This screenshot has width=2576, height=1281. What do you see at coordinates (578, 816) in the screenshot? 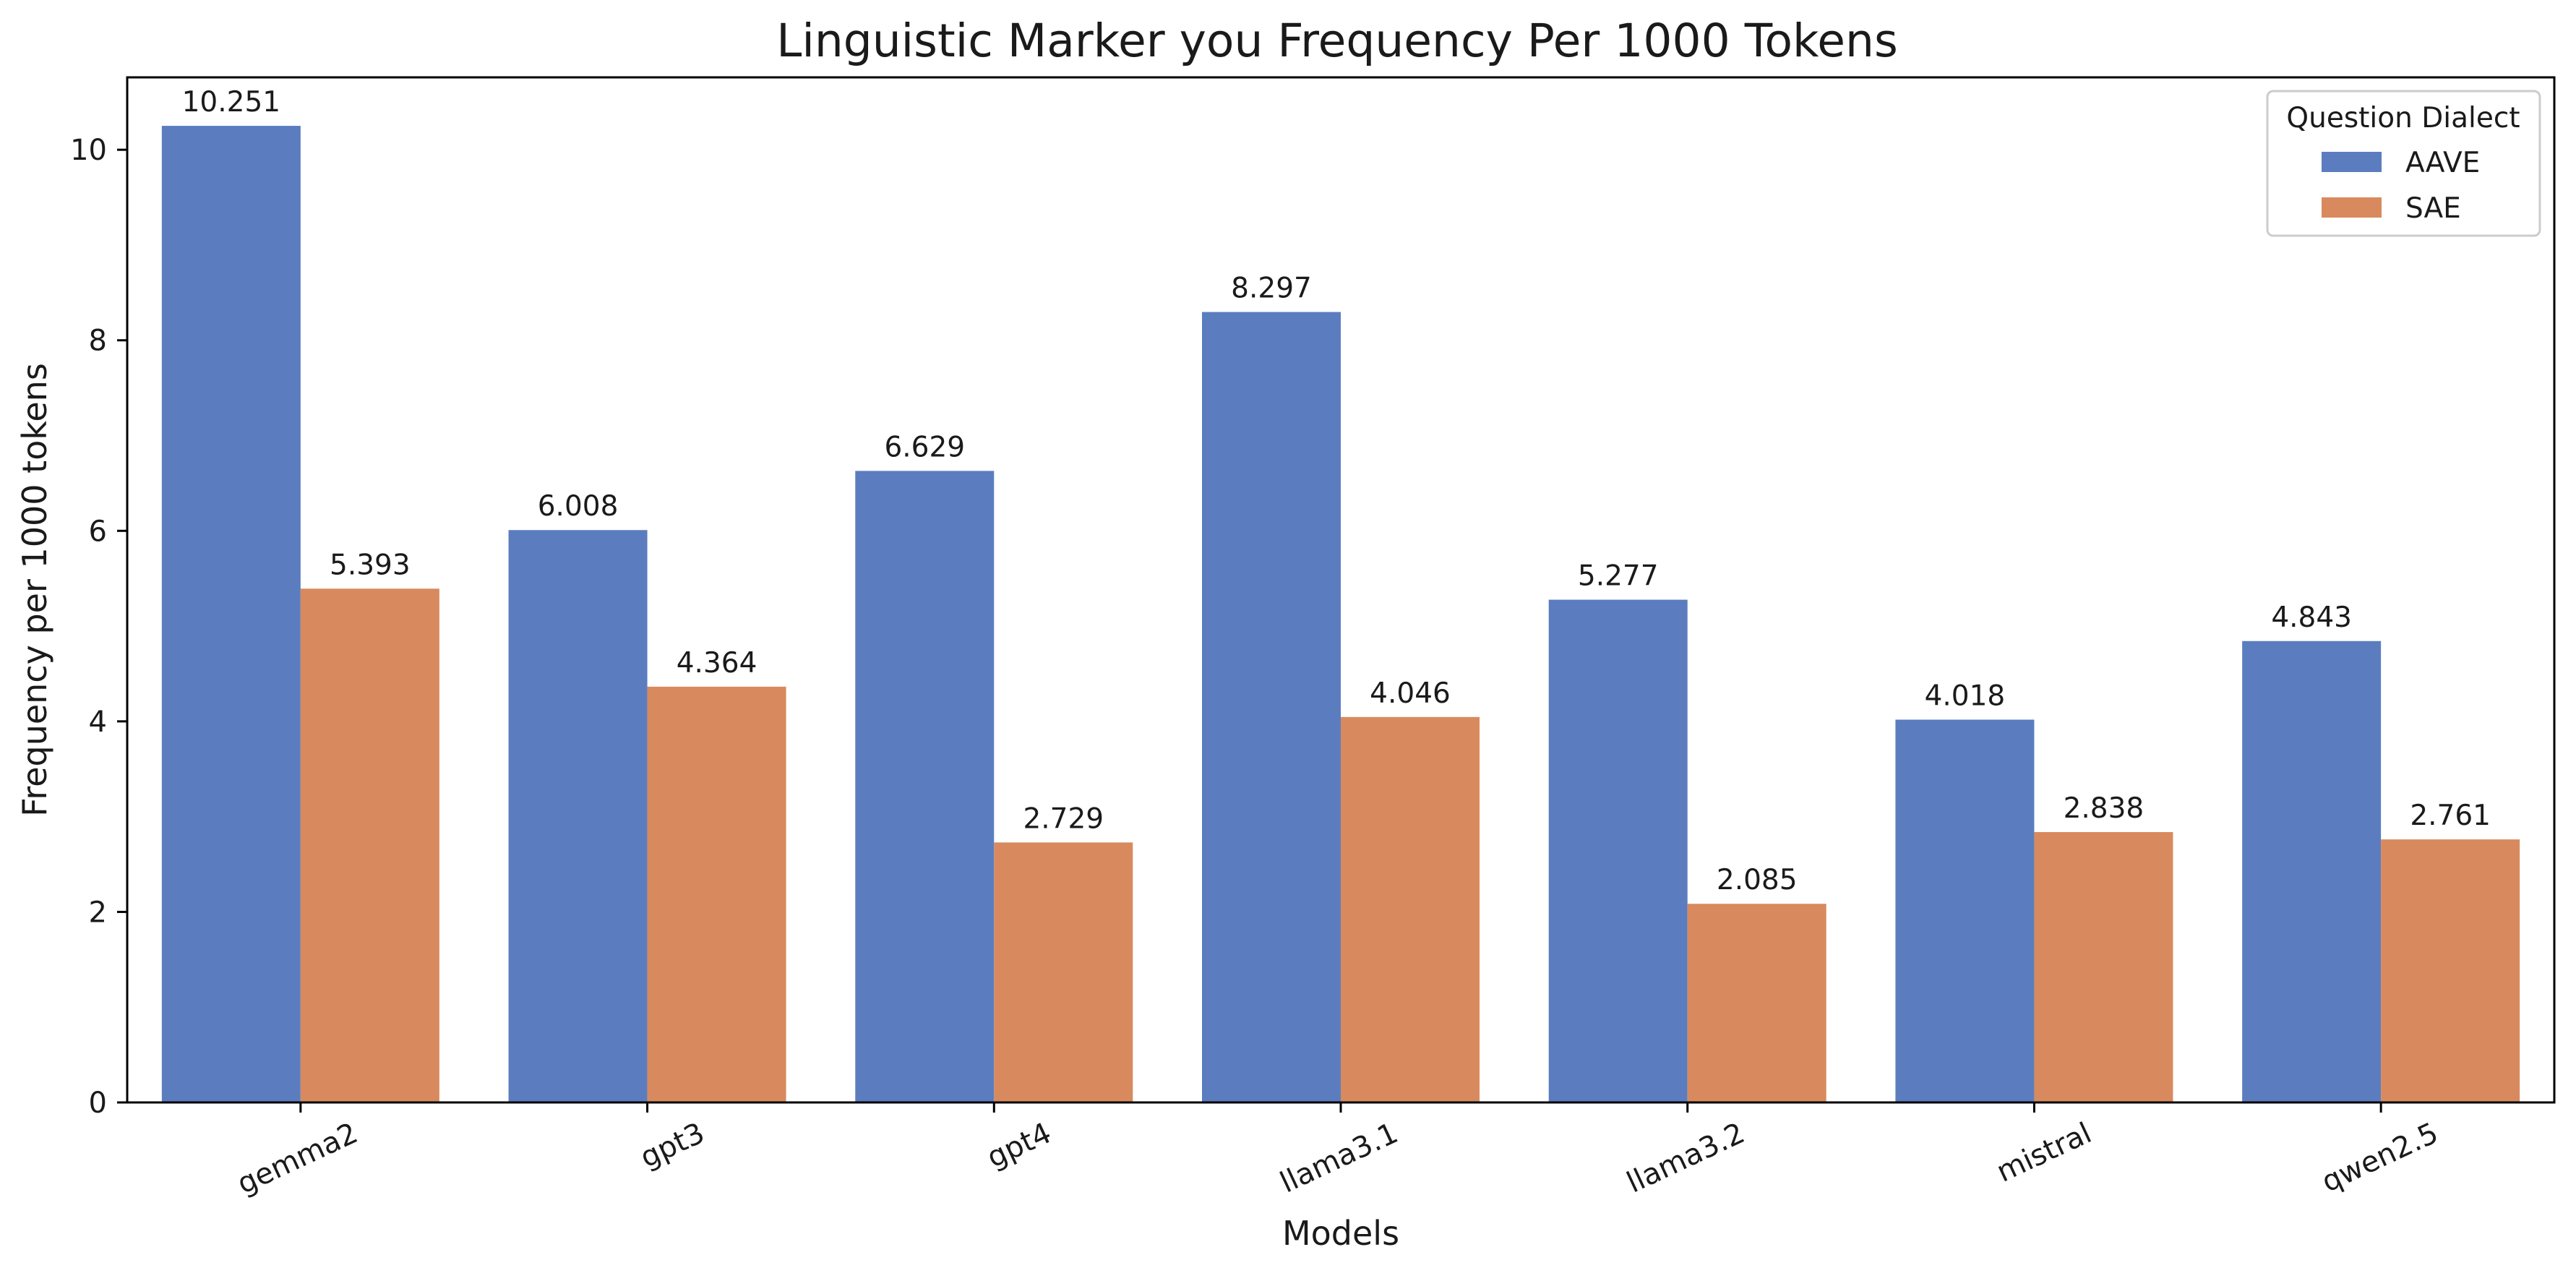
I see `bar-aave-gpt3` at bounding box center [578, 816].